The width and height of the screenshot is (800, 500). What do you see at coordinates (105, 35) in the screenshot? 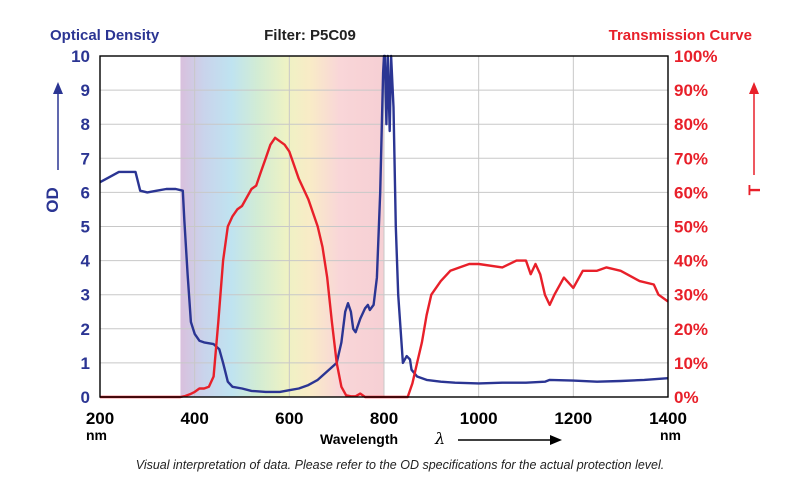
I see `left-header: Optical Density` at bounding box center [105, 35].